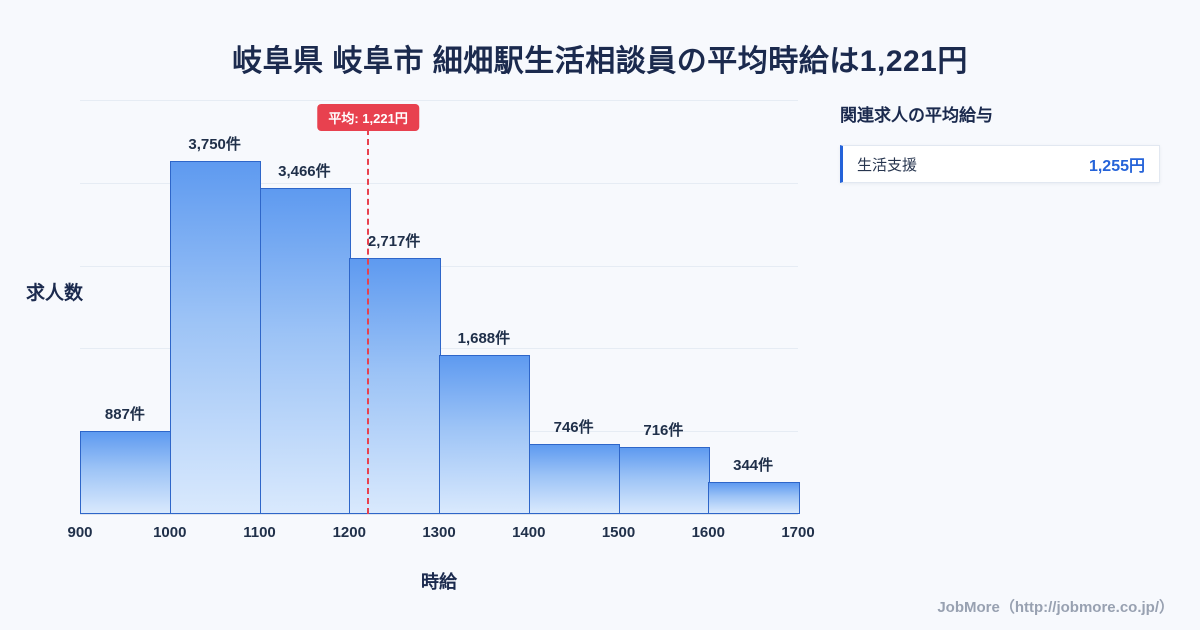 The image size is (1200, 630). I want to click on bar-value-label: 716件, so click(663, 430).